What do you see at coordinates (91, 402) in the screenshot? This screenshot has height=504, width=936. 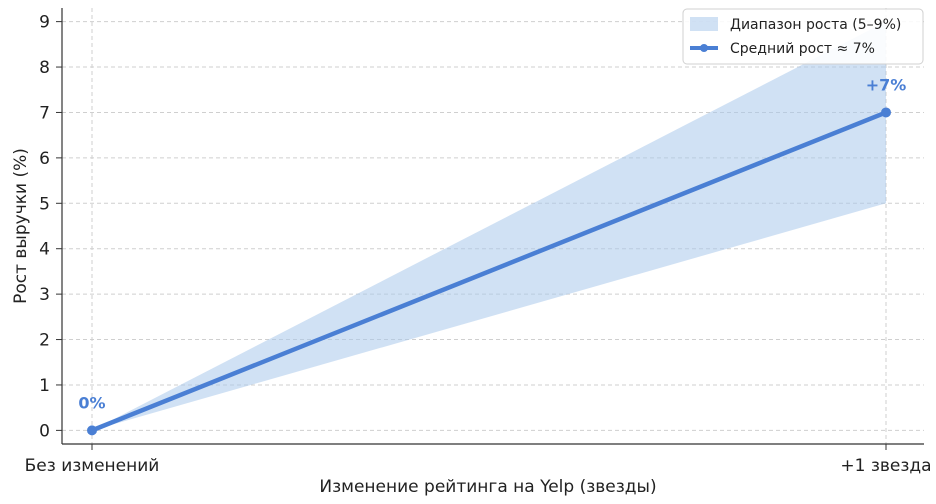 I see `data-label: 0%` at bounding box center [91, 402].